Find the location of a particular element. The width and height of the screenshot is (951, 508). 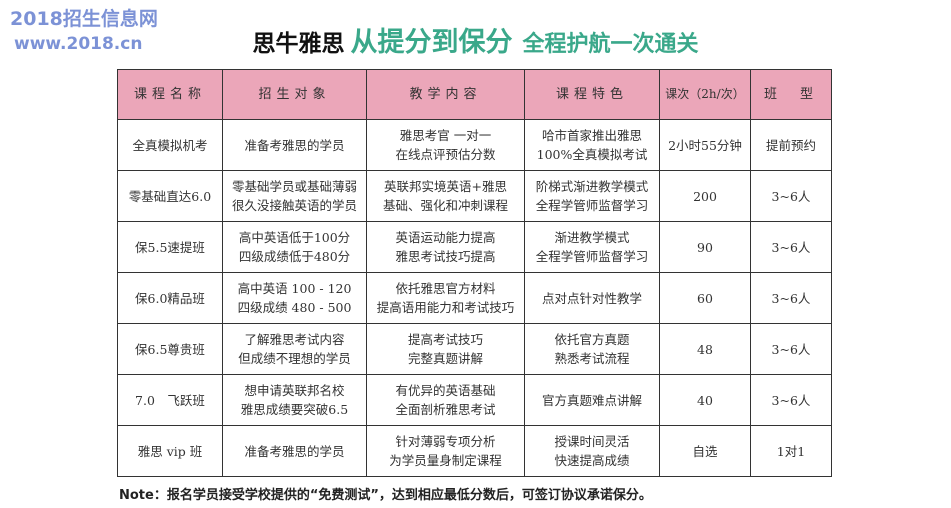

cell-content: 针对薄弱专项分析 为学员量身制定课程 is located at coordinates (445, 451).